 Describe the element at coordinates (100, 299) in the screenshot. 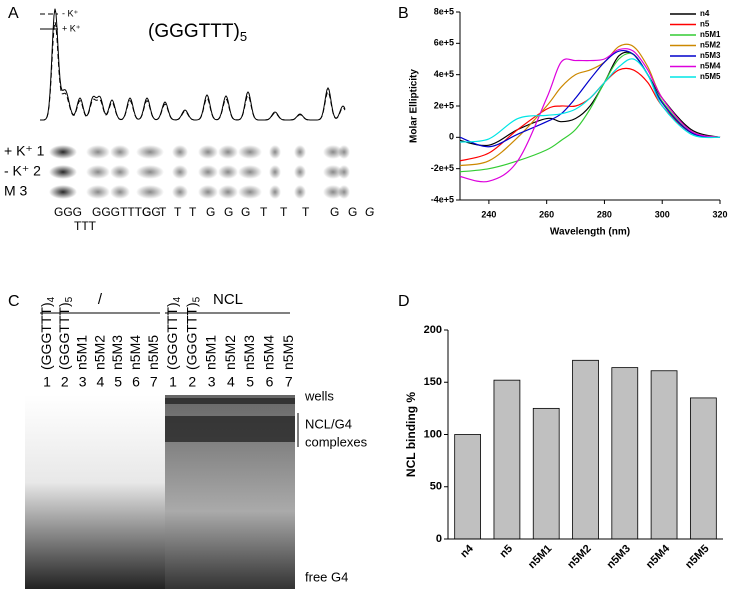

I see `group-label: /` at that location.